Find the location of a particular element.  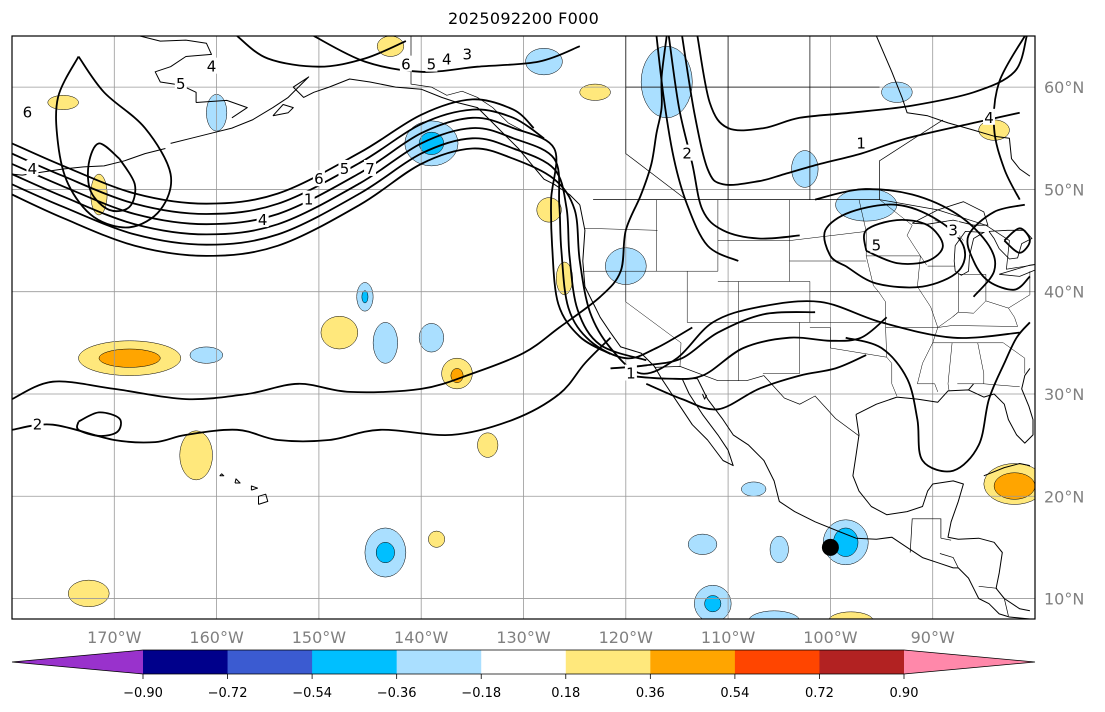

lon-tick-label: 90°W is located at coordinates (933, 637).